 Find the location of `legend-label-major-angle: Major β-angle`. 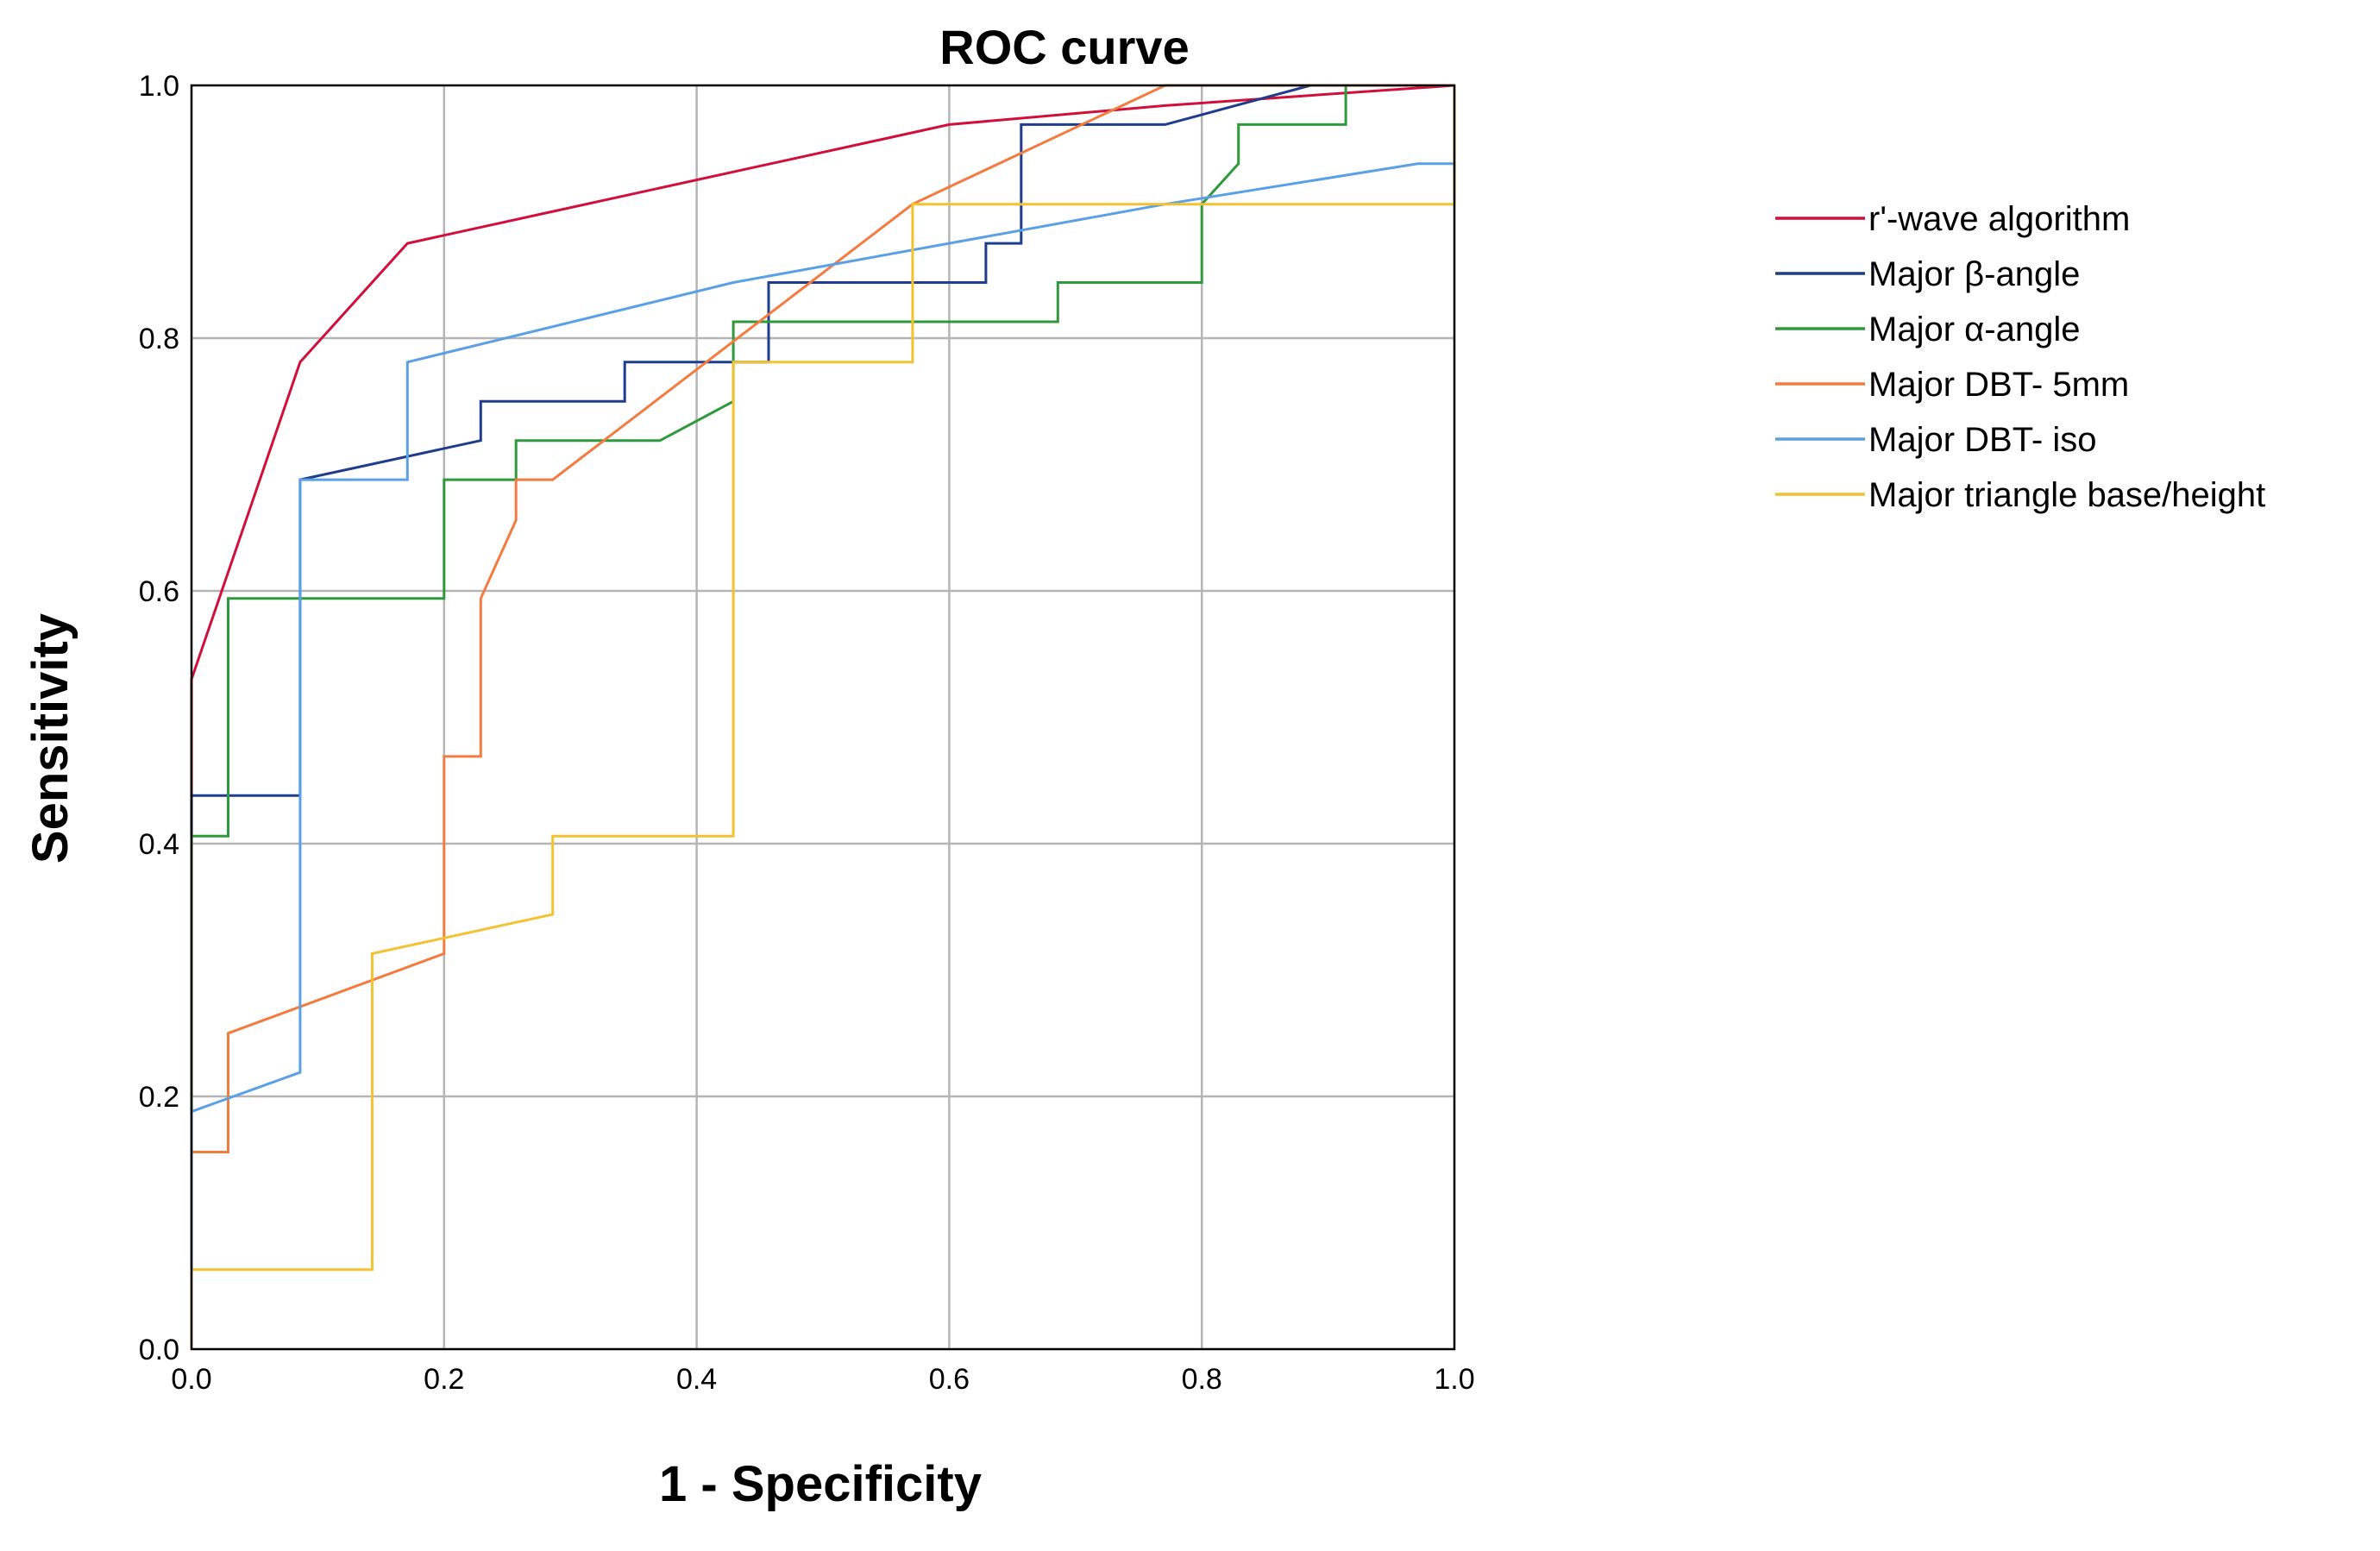

legend-label-major-angle: Major β-angle is located at coordinates (1974, 274).